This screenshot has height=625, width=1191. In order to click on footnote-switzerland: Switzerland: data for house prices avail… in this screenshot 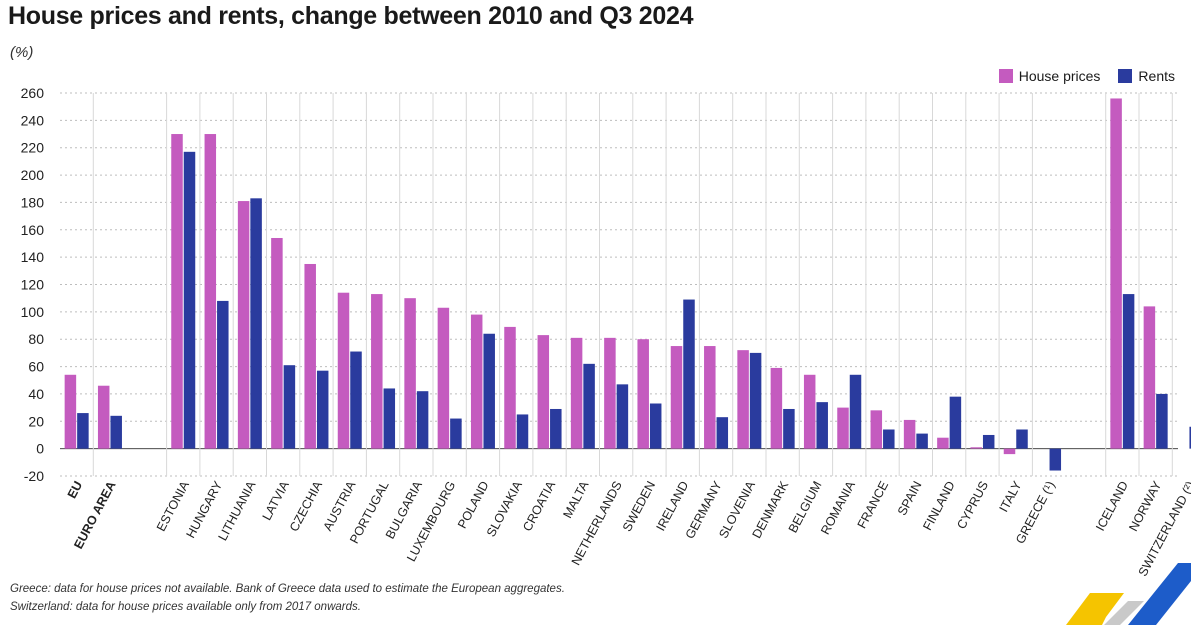, I will do `click(185, 607)`.